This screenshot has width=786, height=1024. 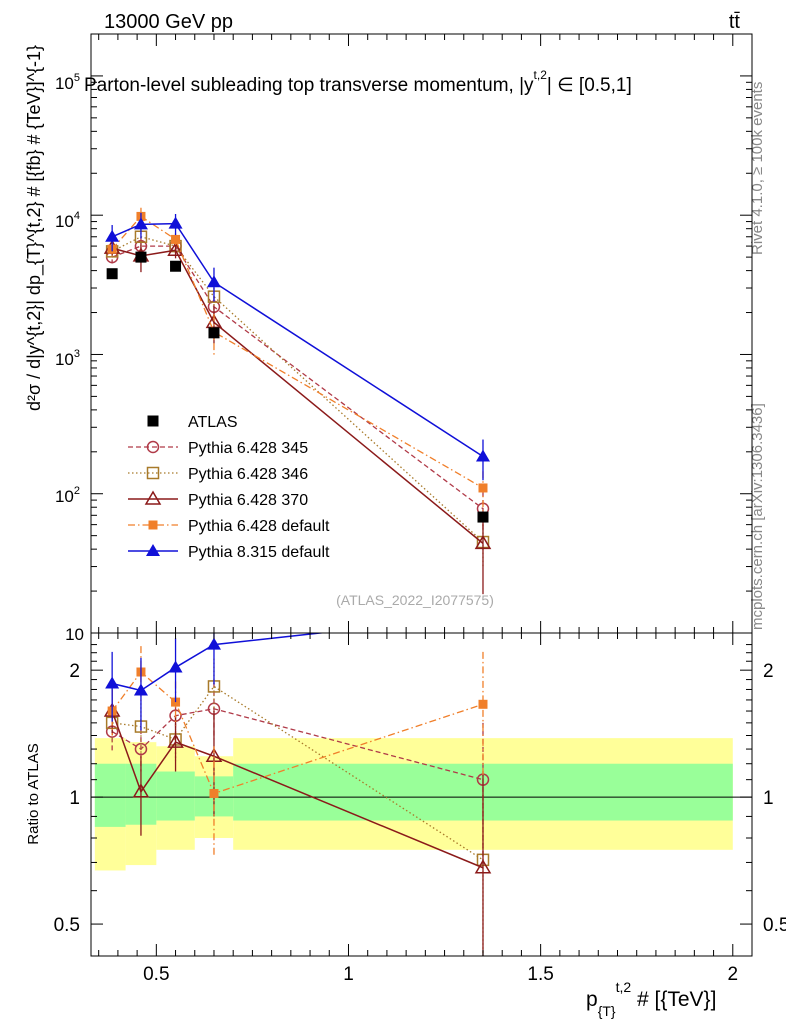 I want to click on x-tick-label: 1, so click(x=348, y=974).